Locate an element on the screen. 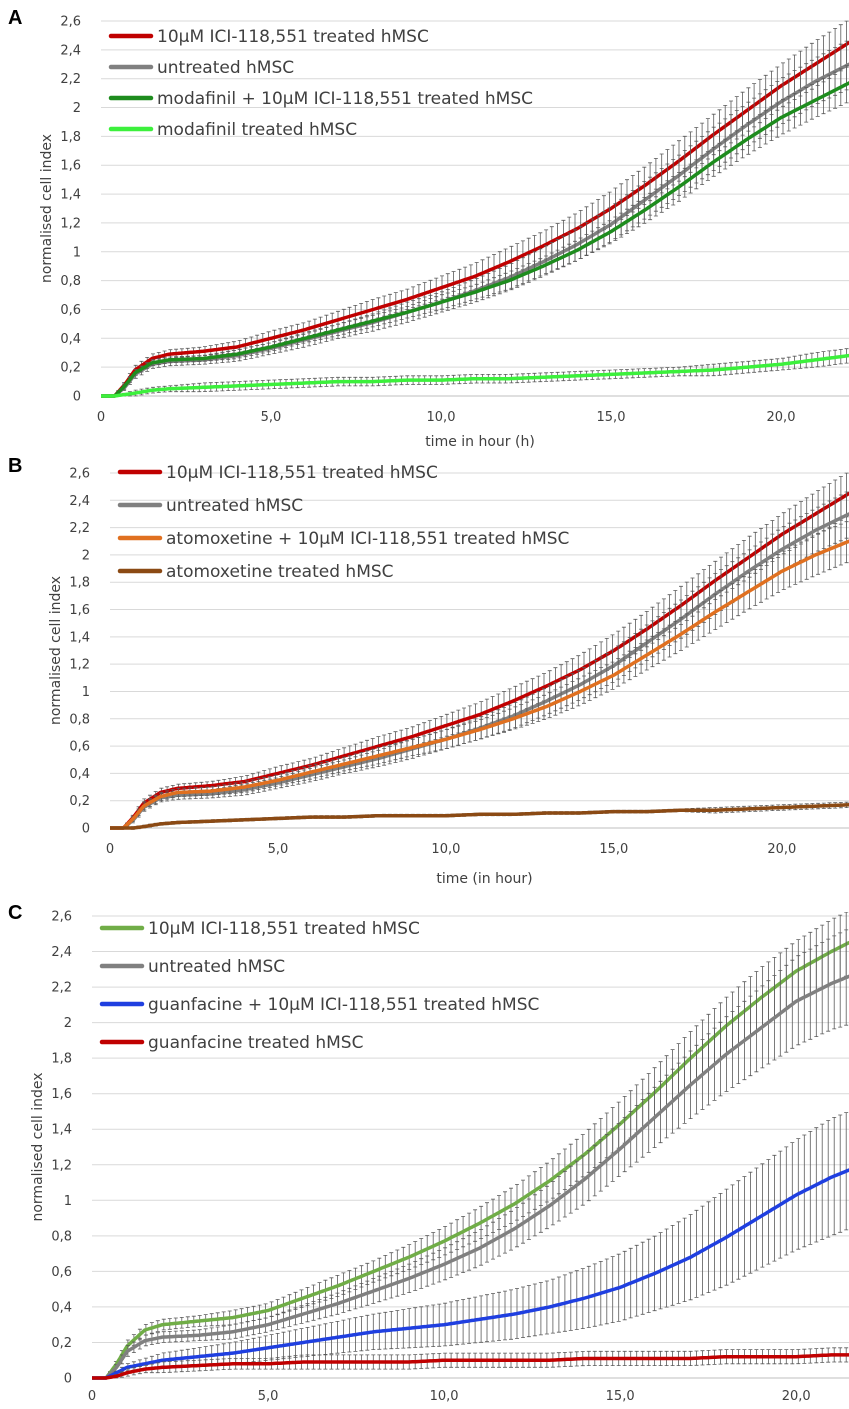 This screenshot has height=1409, width=849. panel-letter: A is located at coordinates (15, 18).